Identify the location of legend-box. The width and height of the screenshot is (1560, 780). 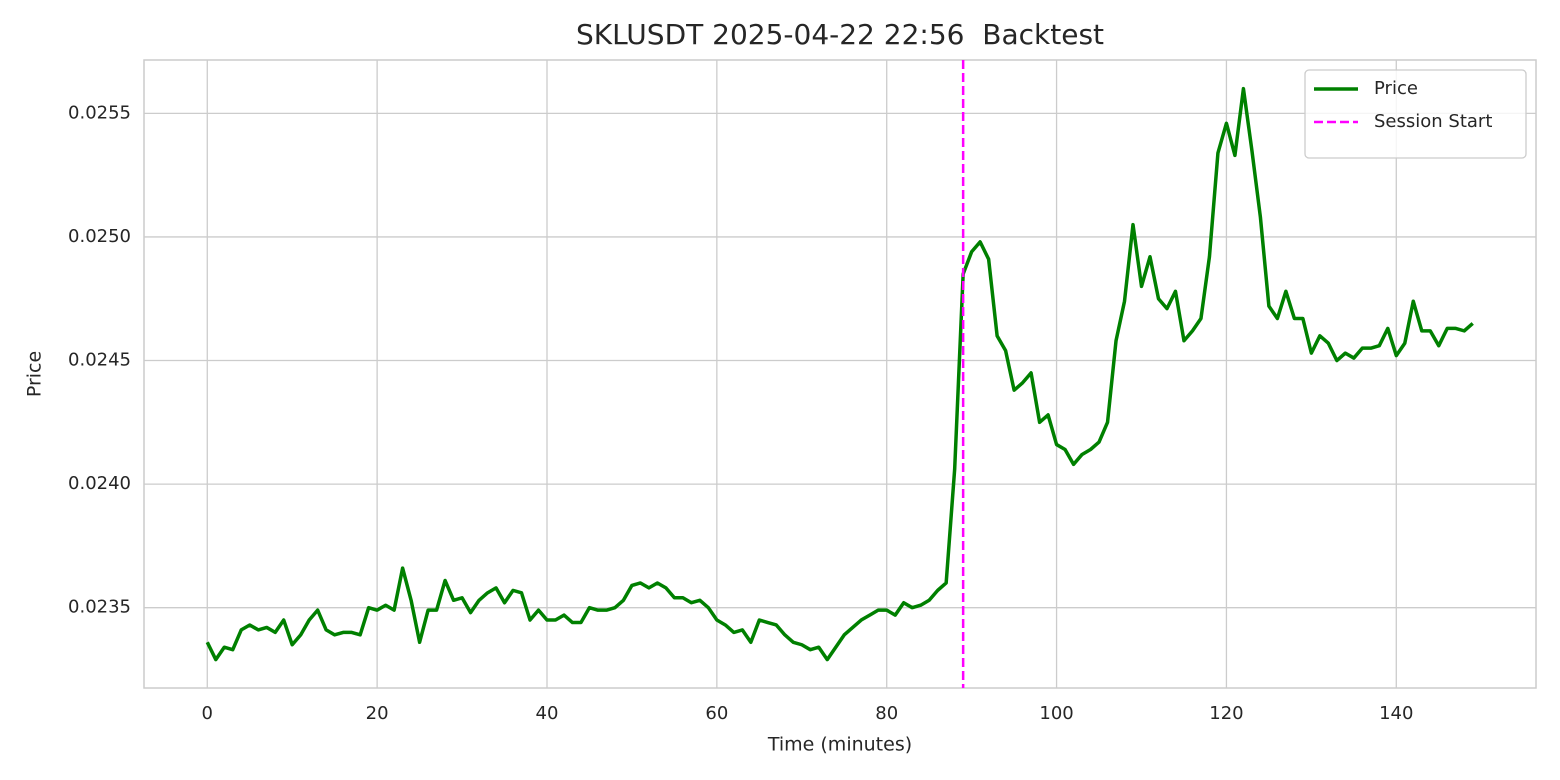
(1415, 114).